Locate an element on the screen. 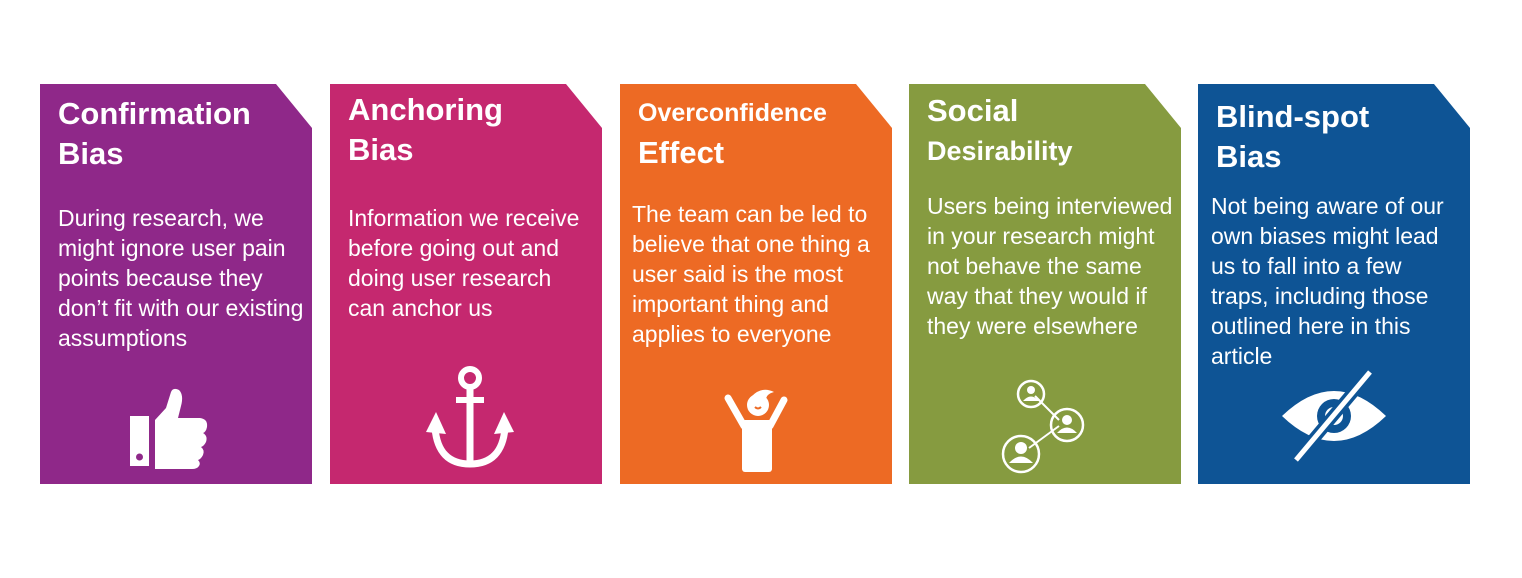 The image size is (1522, 578). card-title-line-1: Blind-spot is located at coordinates (1293, 116).